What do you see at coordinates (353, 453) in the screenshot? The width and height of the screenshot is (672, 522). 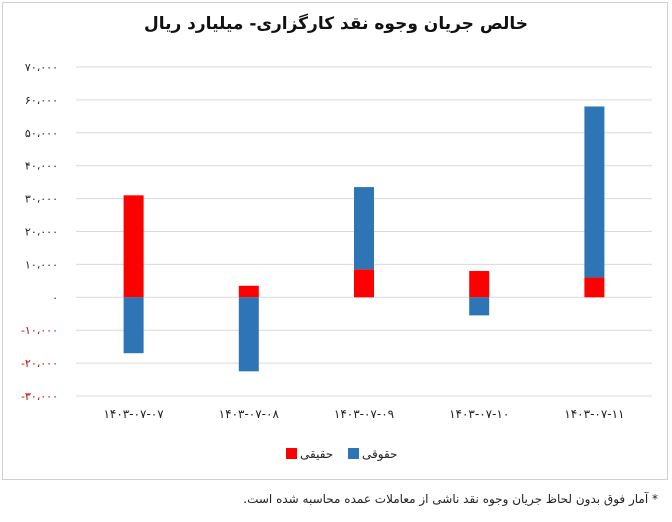 I see `legend-swatch-hoghooghi` at bounding box center [353, 453].